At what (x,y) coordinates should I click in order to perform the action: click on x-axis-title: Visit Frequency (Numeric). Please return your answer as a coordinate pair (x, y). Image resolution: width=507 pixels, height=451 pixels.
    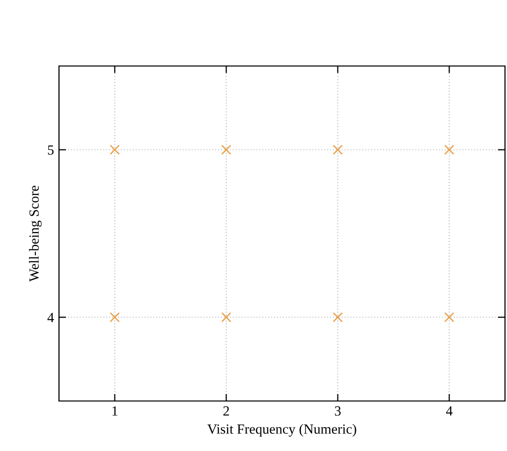
    Looking at the image, I should click on (281, 430).